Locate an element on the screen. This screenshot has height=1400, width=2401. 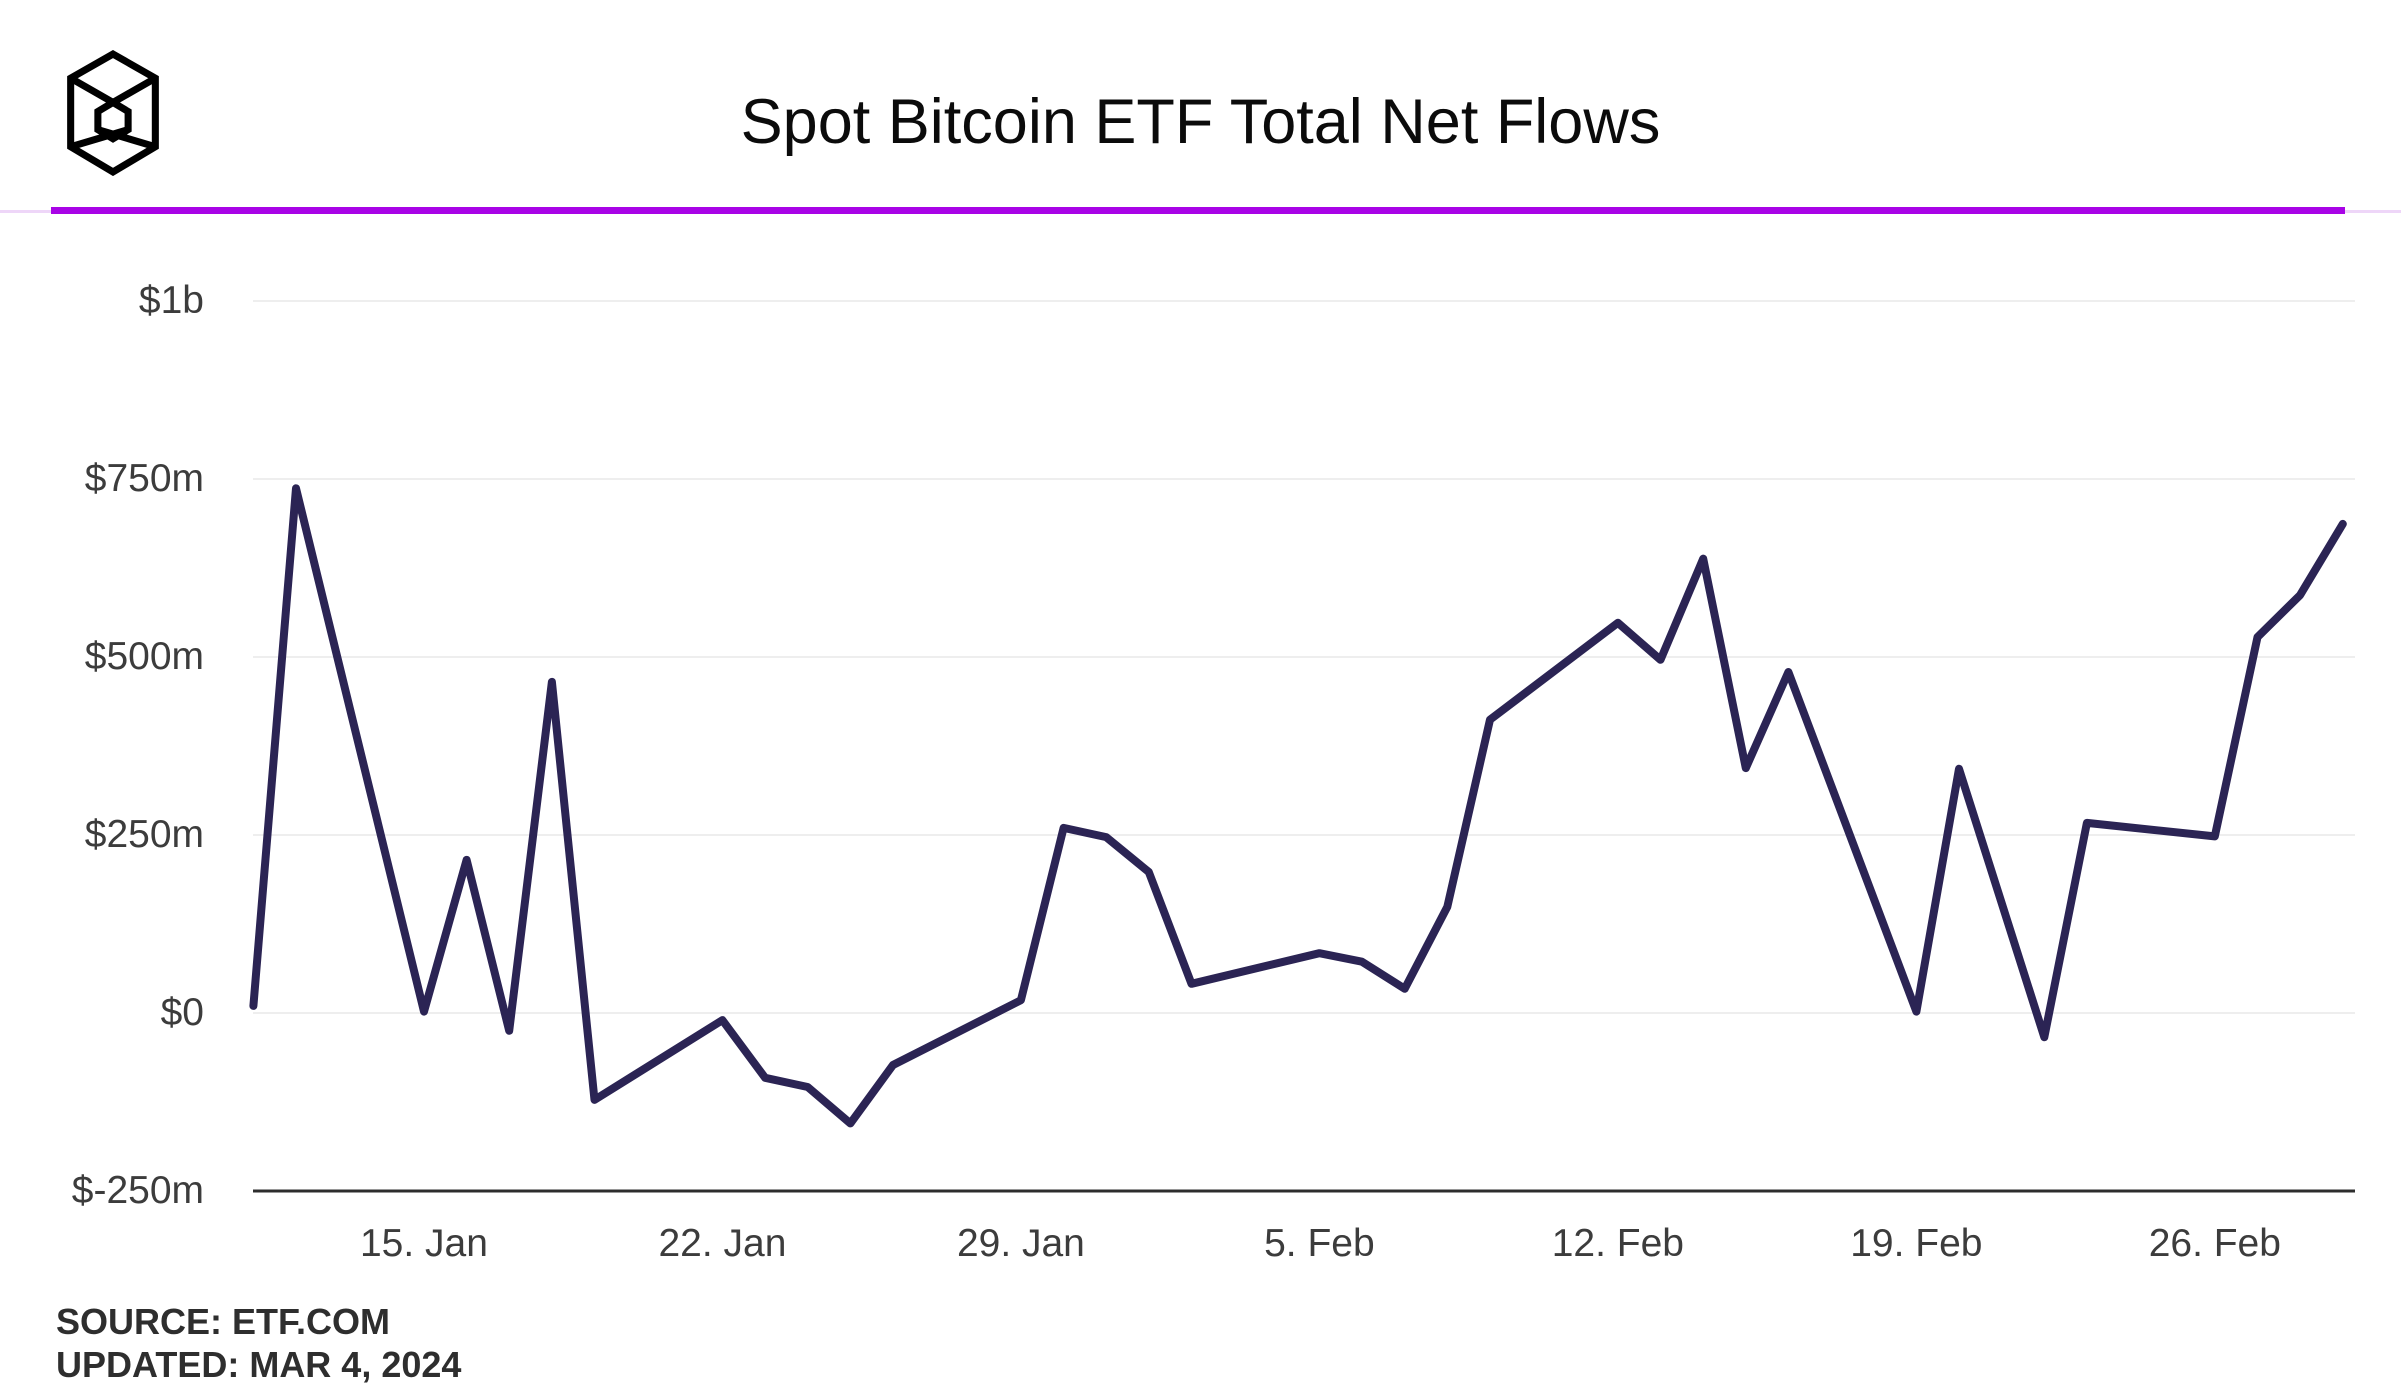
page-title: Spot Bitcoin ETF Total Net Flows is located at coordinates (1200, 122).